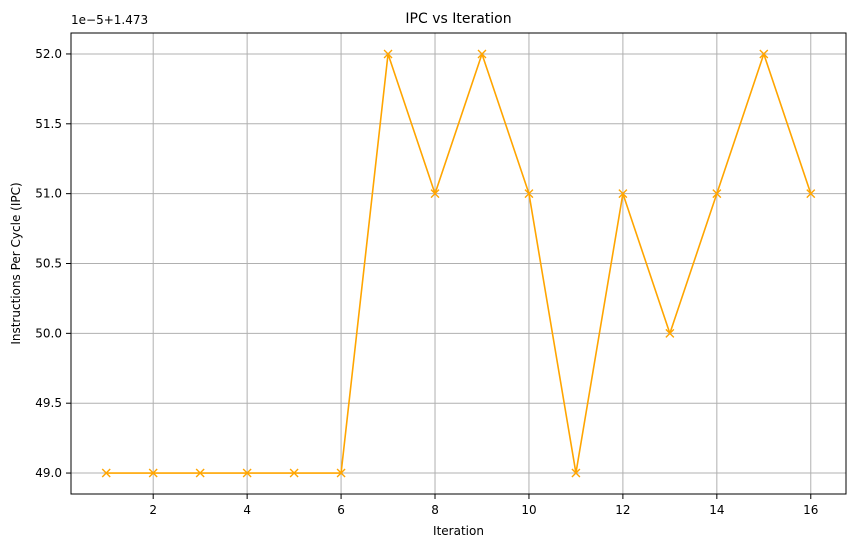  I want to click on x-tick-label-4: 10, so click(528, 510).